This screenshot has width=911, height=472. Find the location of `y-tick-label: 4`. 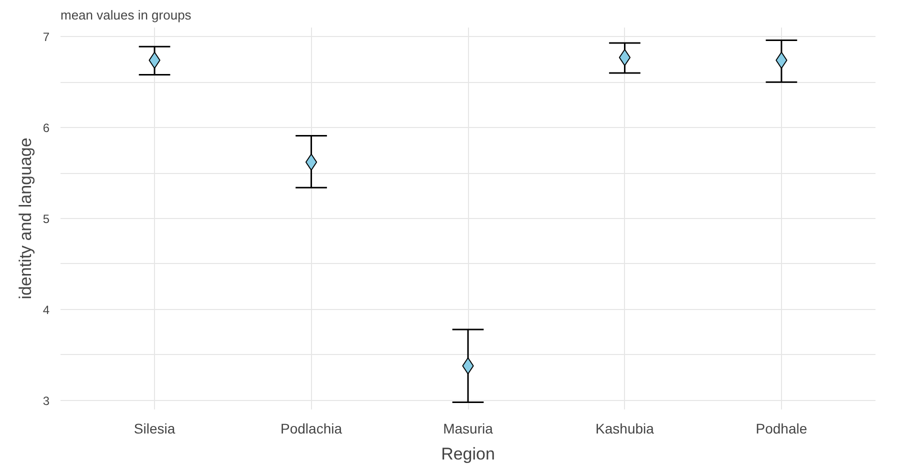

y-tick-label: 4 is located at coordinates (46, 309).